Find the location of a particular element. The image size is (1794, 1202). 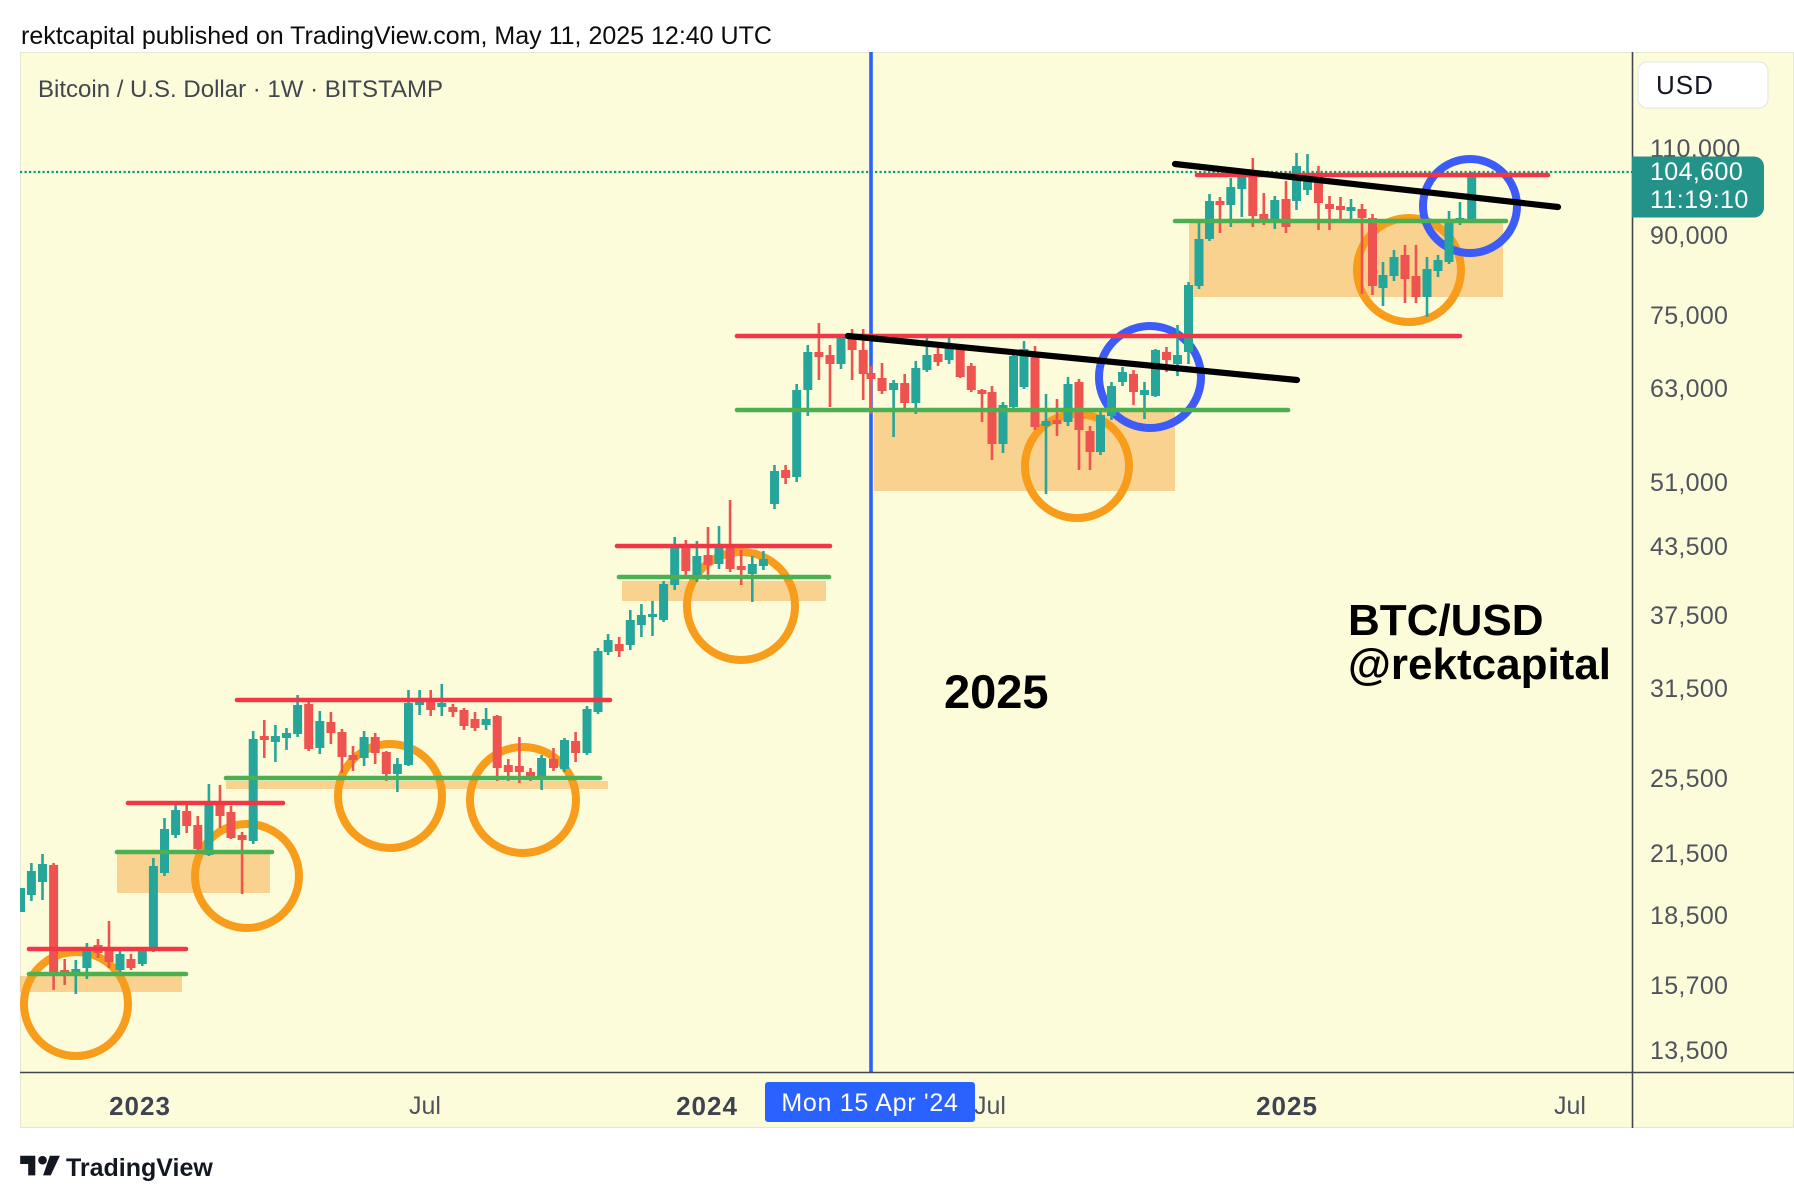

svg-text: 31,500 is located at coordinates (1689, 689).